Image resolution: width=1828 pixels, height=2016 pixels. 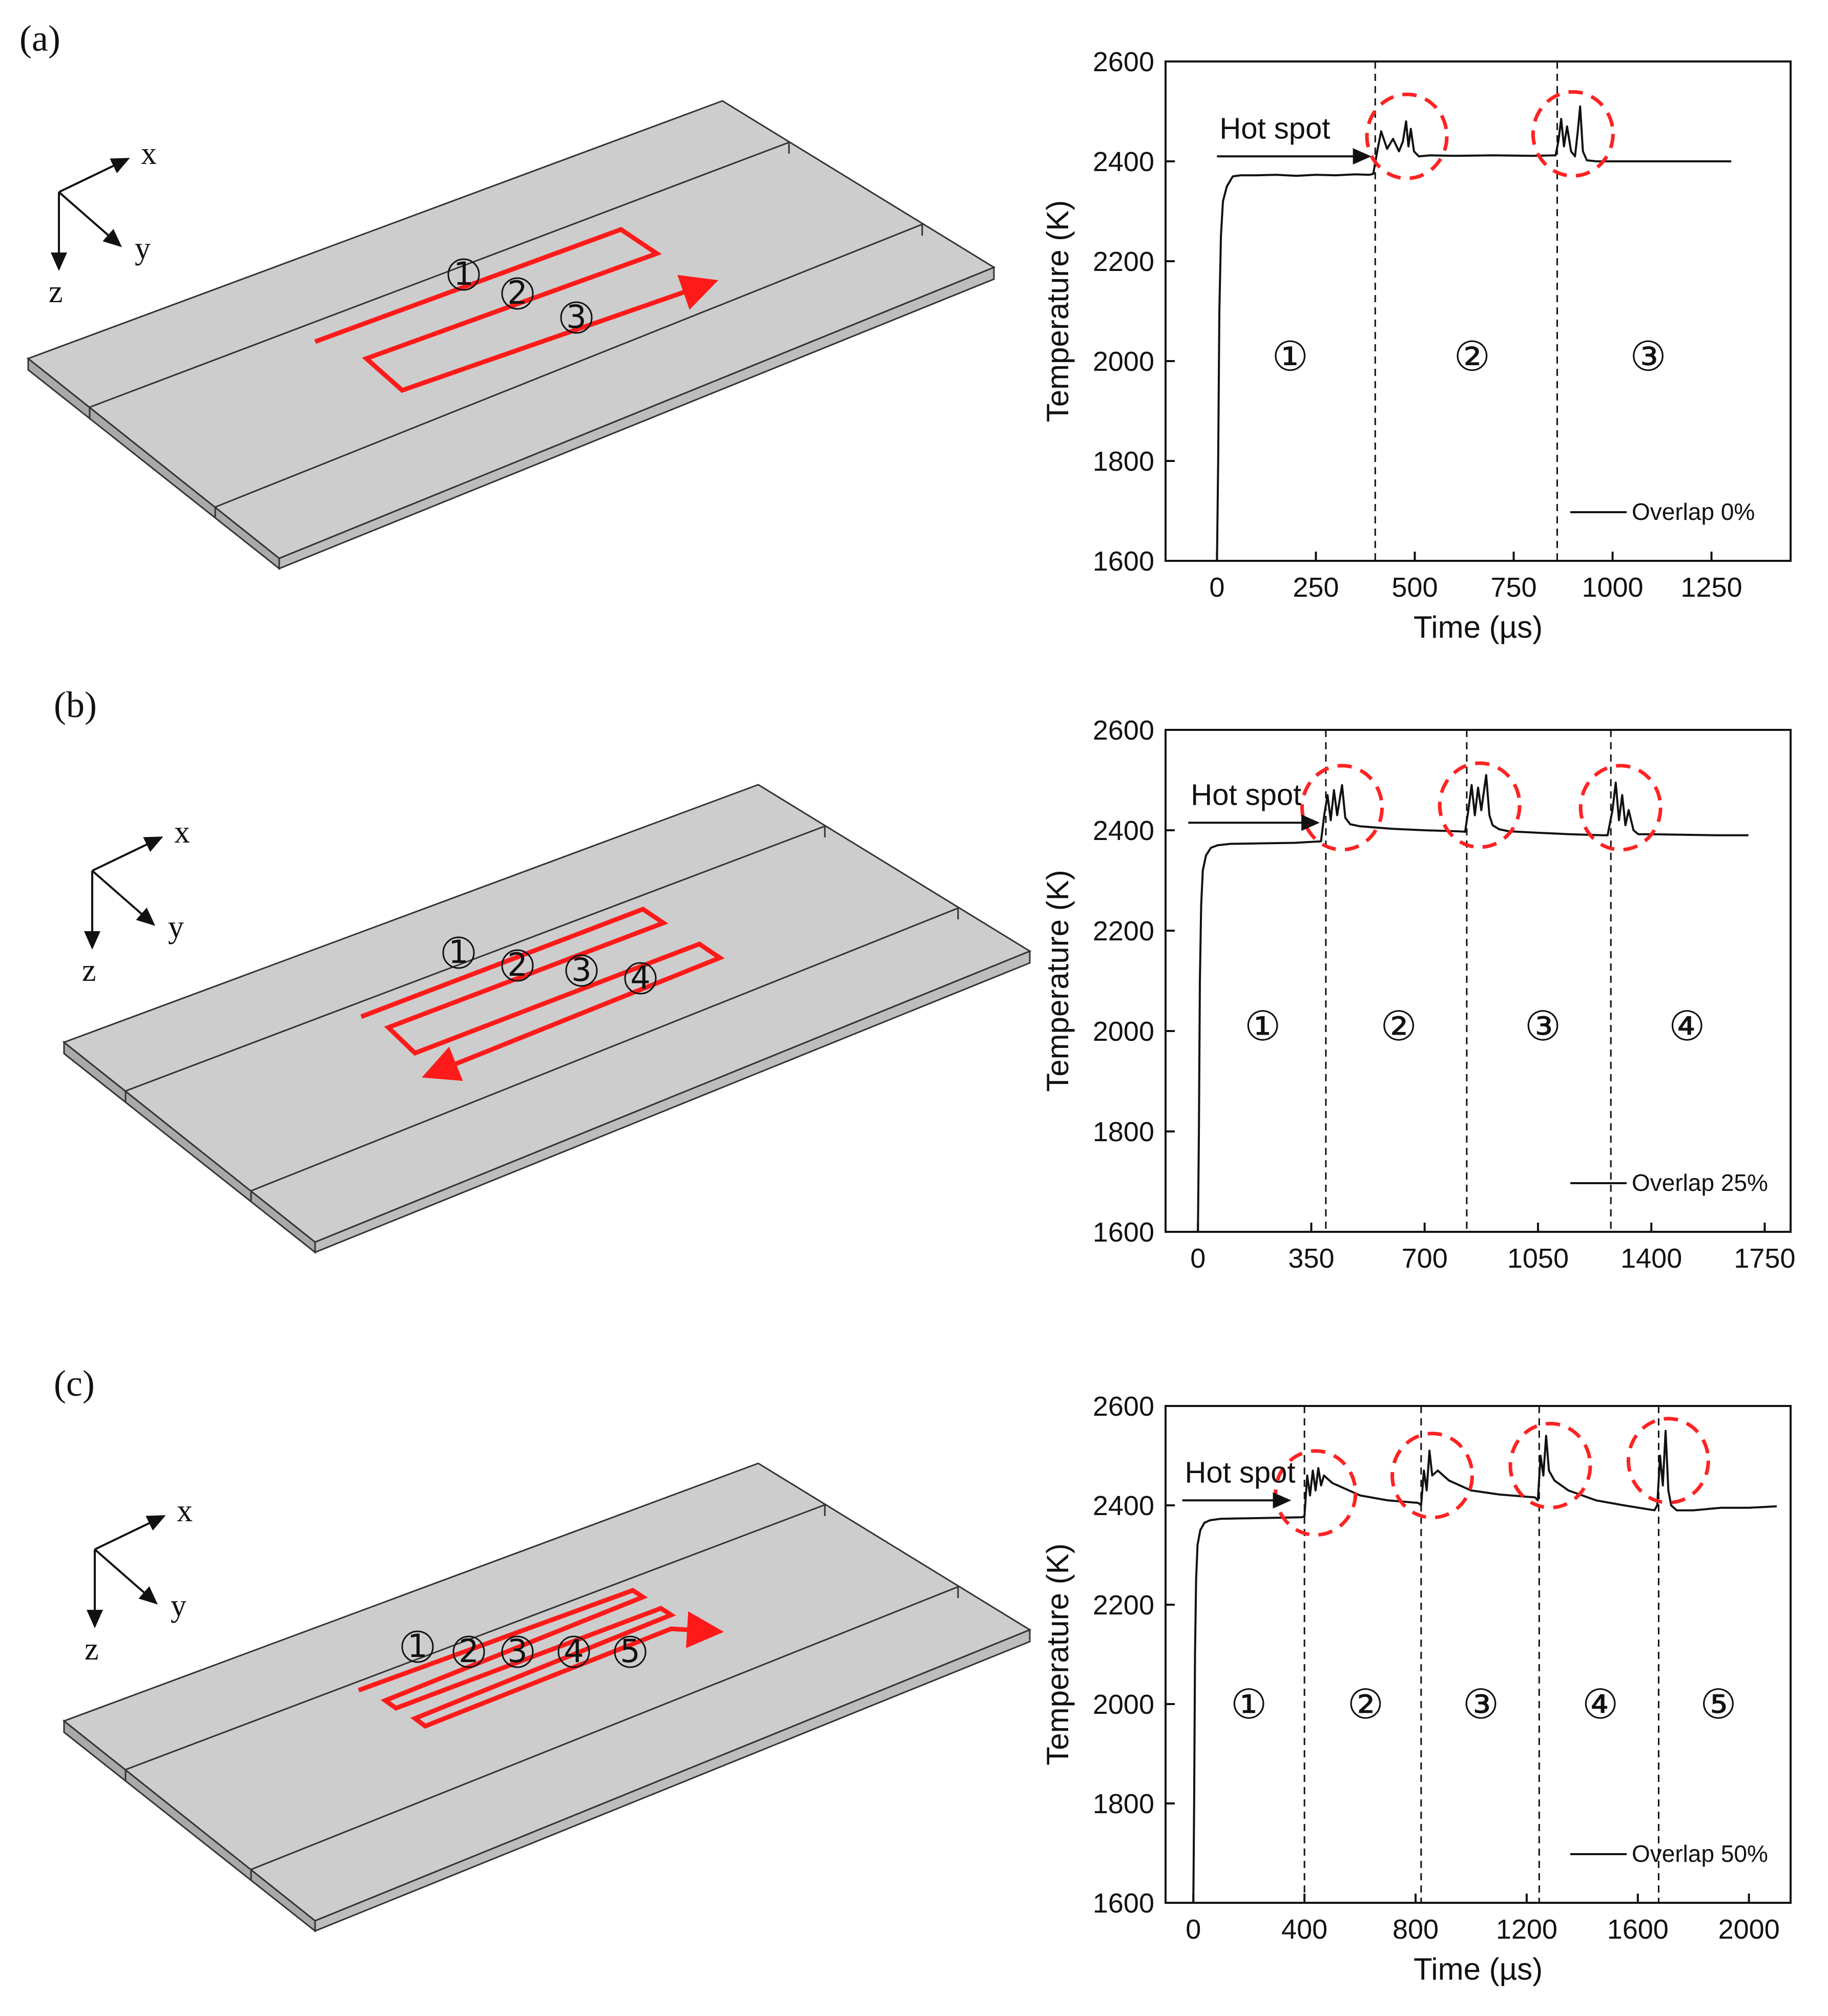 What do you see at coordinates (74, 1383) in the screenshot?
I see `panel-c-label: (c)` at bounding box center [74, 1383].